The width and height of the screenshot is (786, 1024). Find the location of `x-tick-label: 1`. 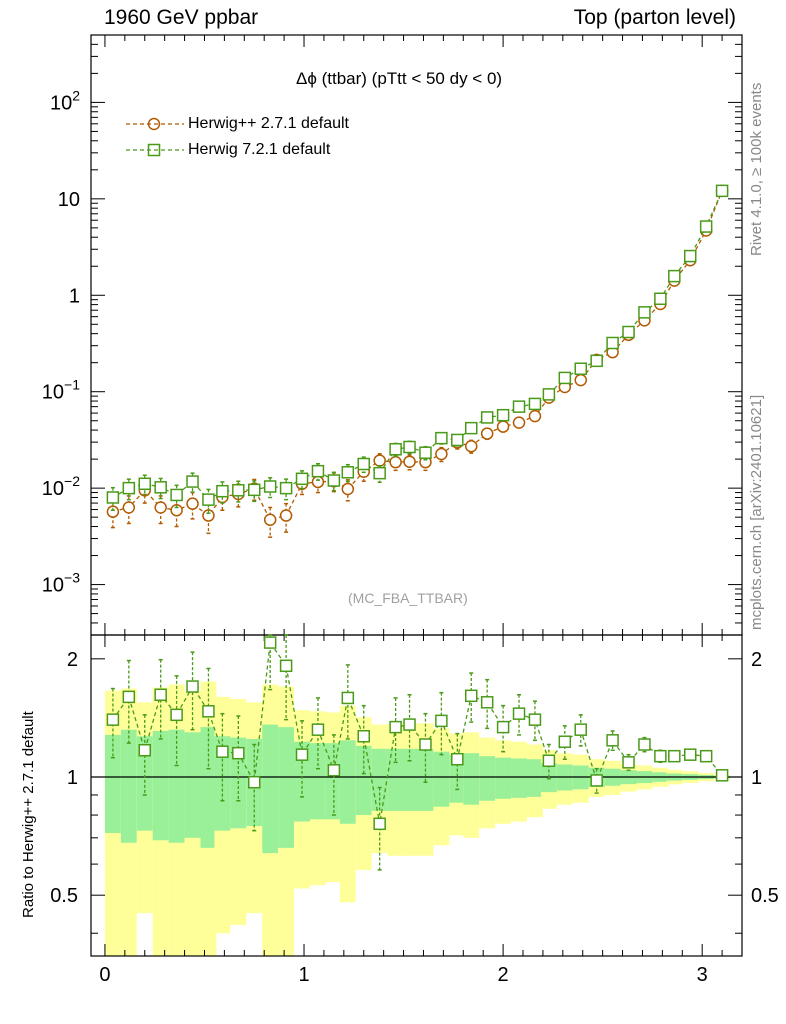

x-tick-label: 1 is located at coordinates (303, 975).